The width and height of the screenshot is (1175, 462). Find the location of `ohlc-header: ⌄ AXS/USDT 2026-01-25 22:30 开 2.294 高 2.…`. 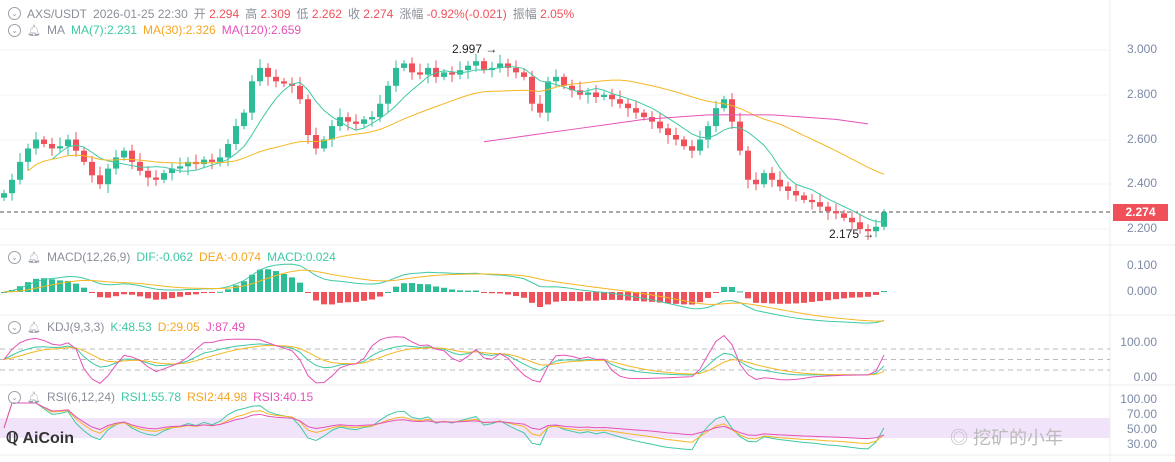

ohlc-header: ⌄ AXS/USDT 2026-01-25 22:30 开 2.294 高 2.… is located at coordinates (291, 13).